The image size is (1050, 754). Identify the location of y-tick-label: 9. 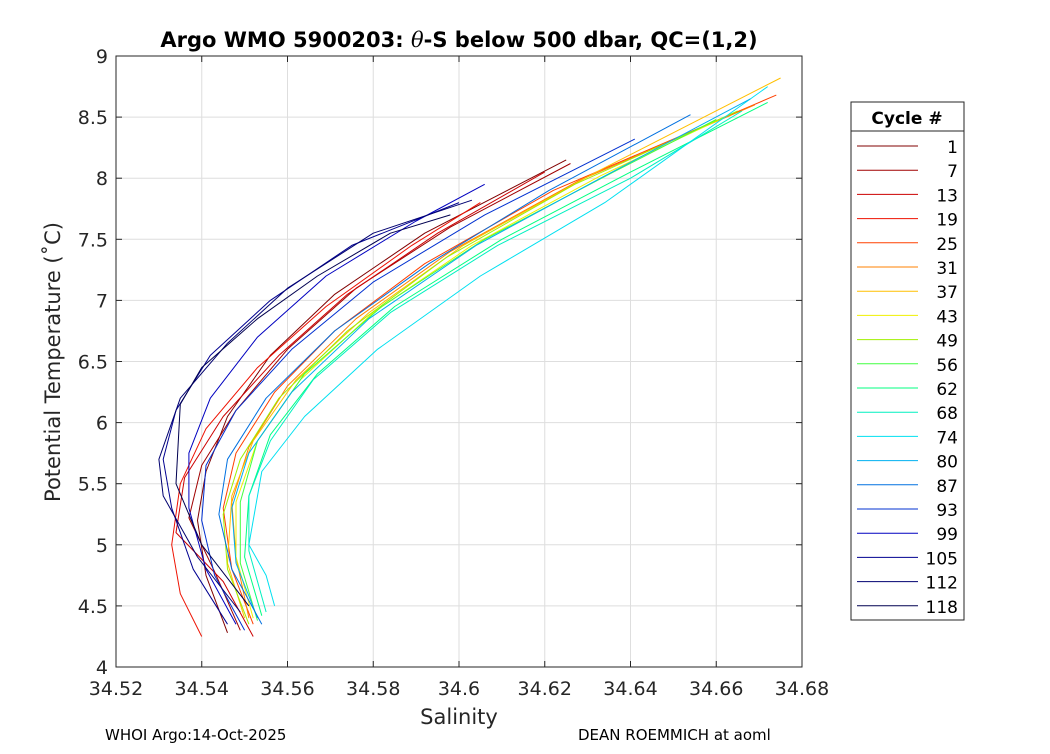
(102, 57).